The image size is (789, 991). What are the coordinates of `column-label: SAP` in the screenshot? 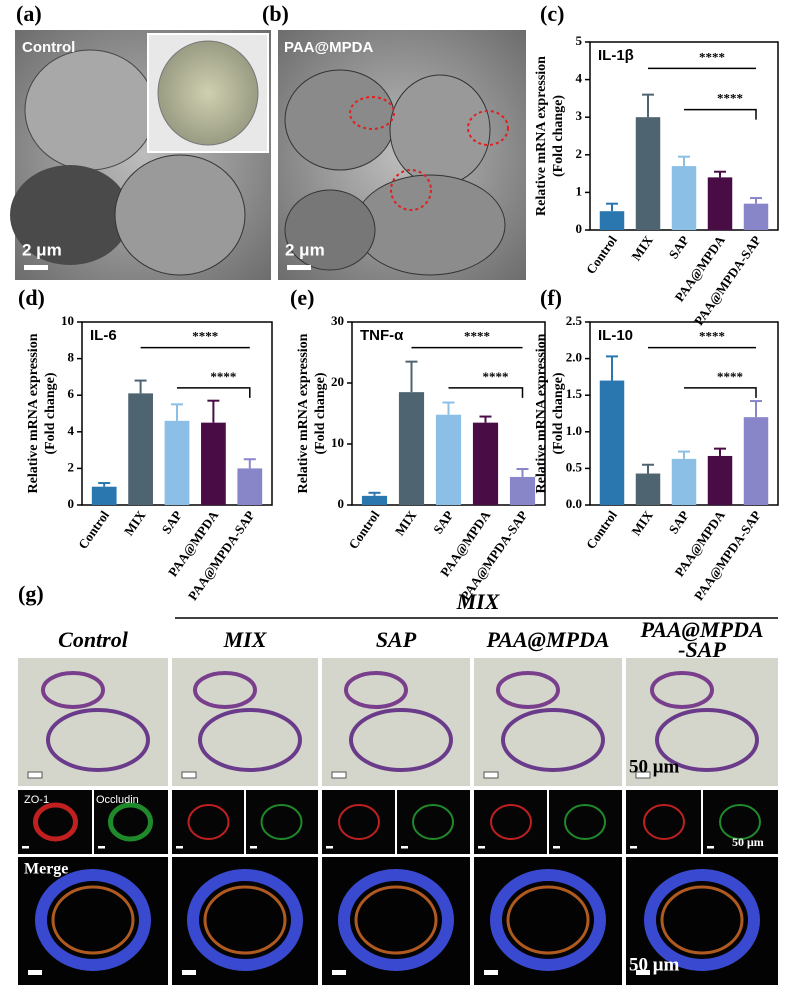 It's located at (396, 639).